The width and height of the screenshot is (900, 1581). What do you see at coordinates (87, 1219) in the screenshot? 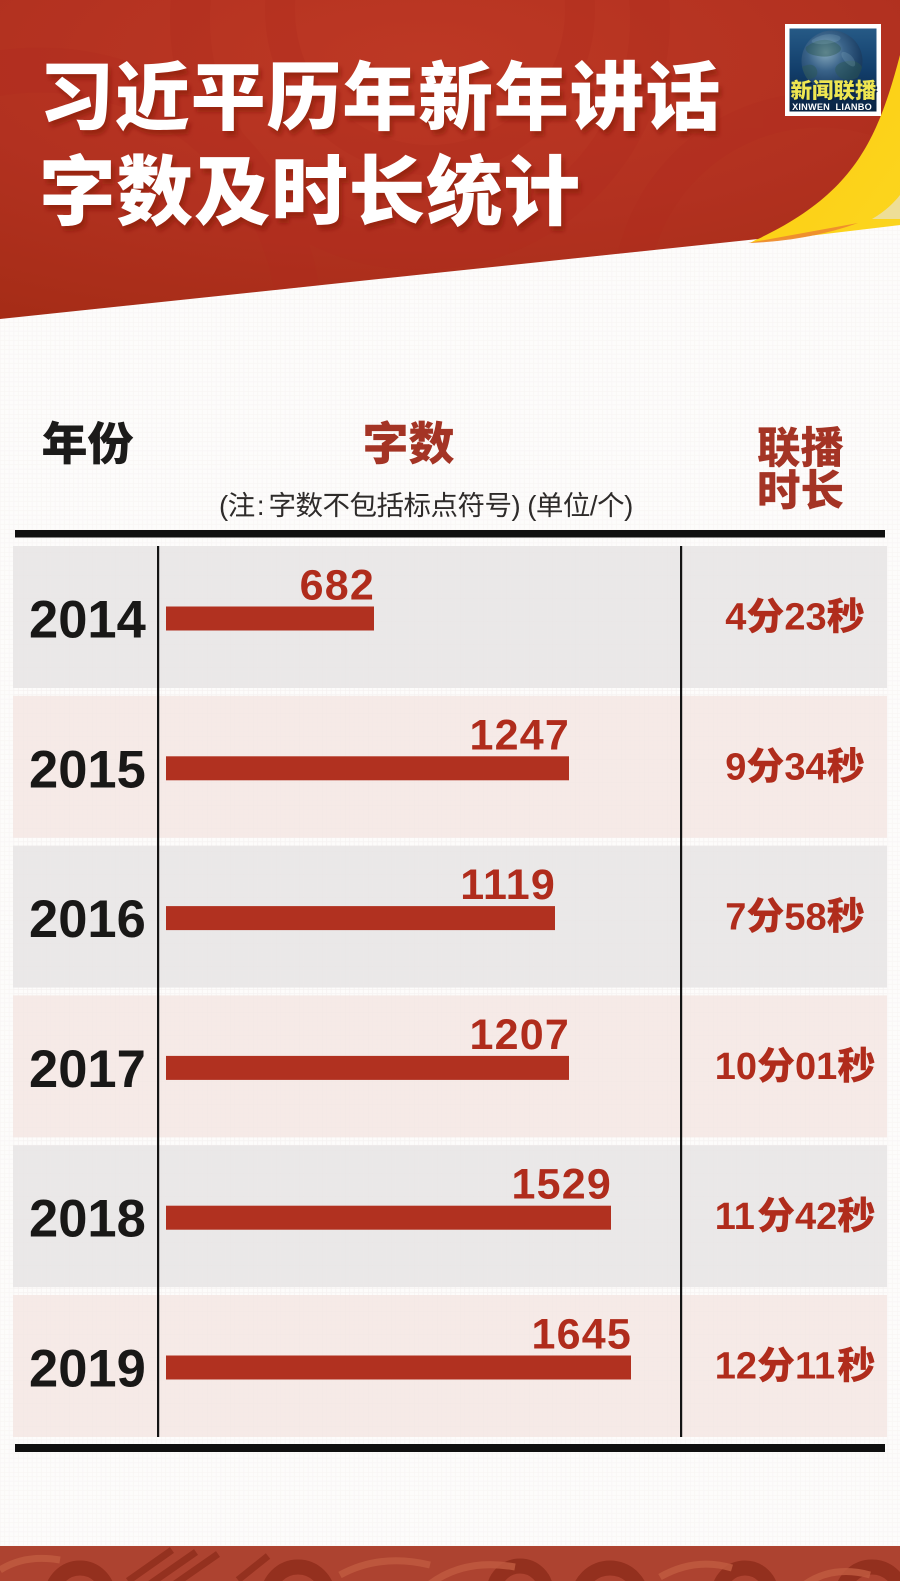
I see `svg-text: 2018` at bounding box center [87, 1219].